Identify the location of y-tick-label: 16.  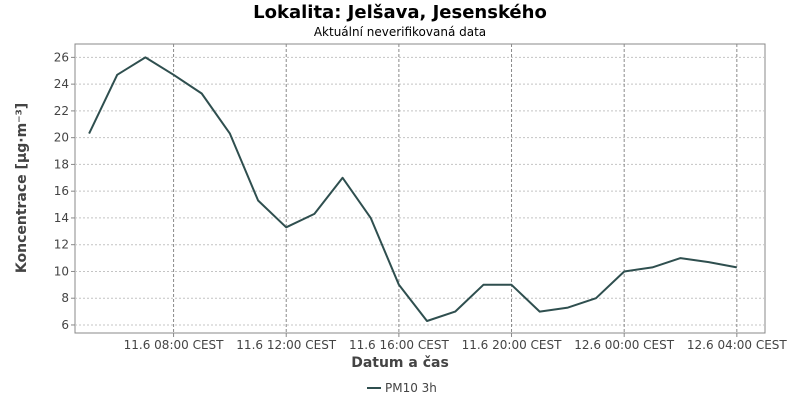
(61, 191).